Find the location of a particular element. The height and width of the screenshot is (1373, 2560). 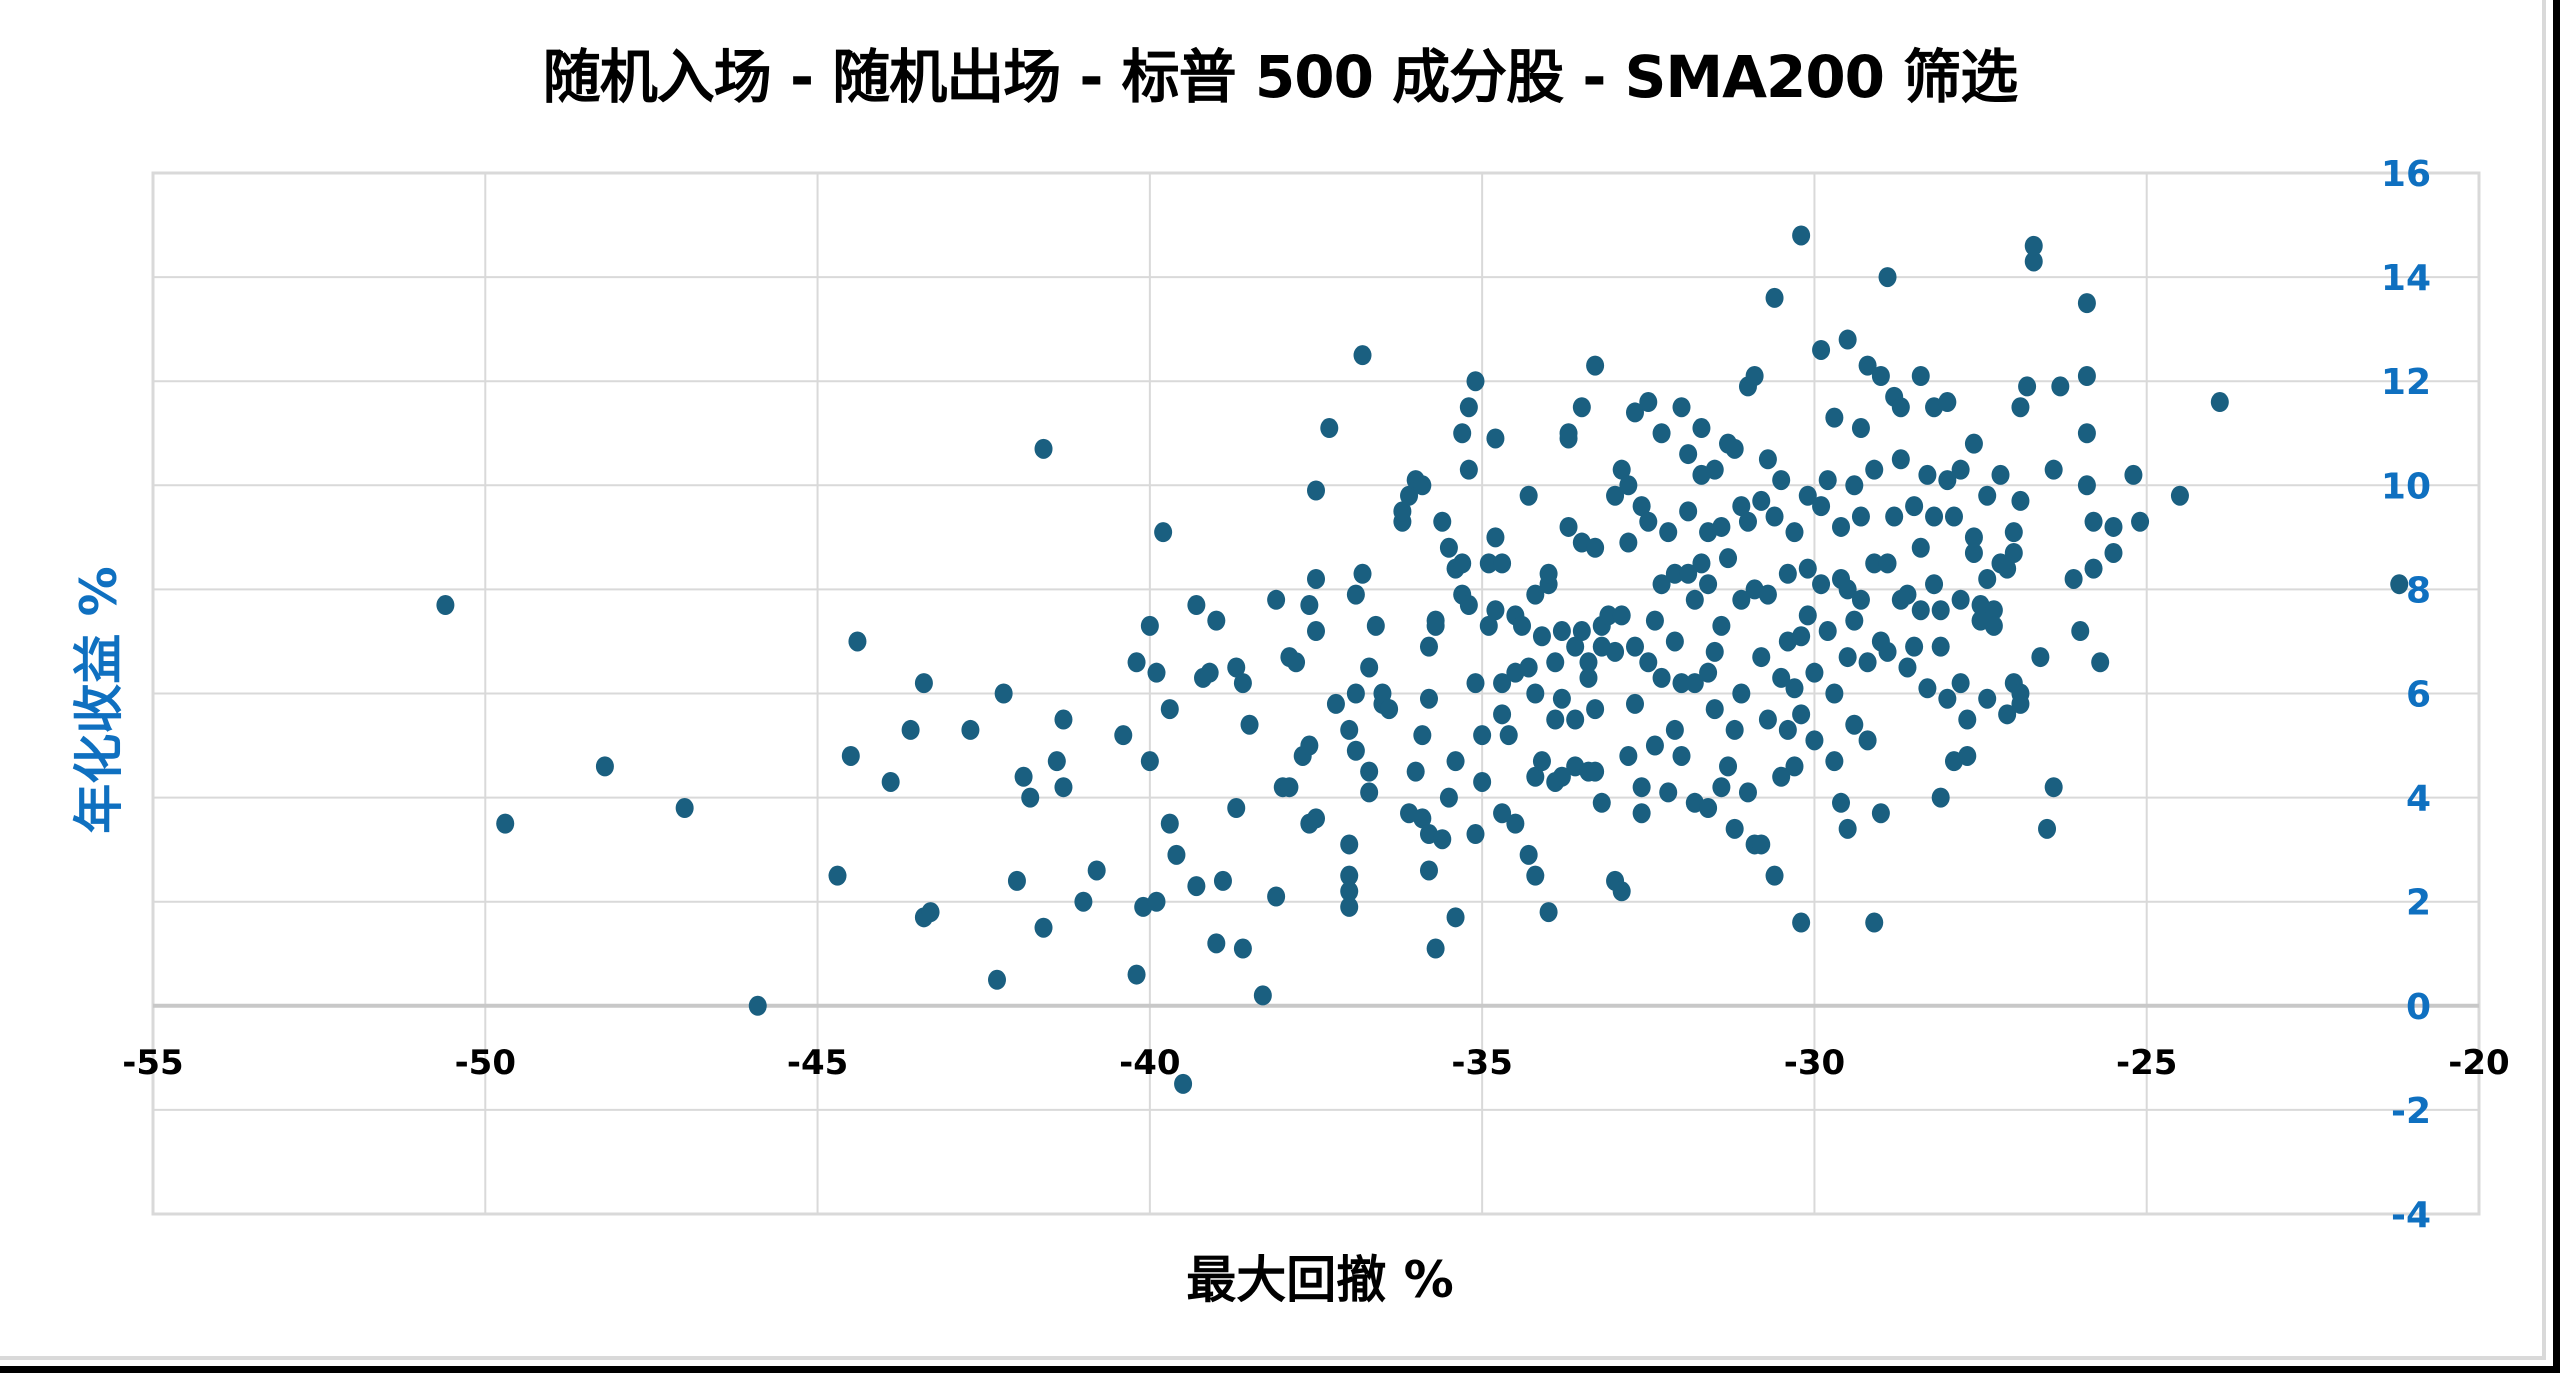

y-tick-label: 16 is located at coordinates (2406, 174).